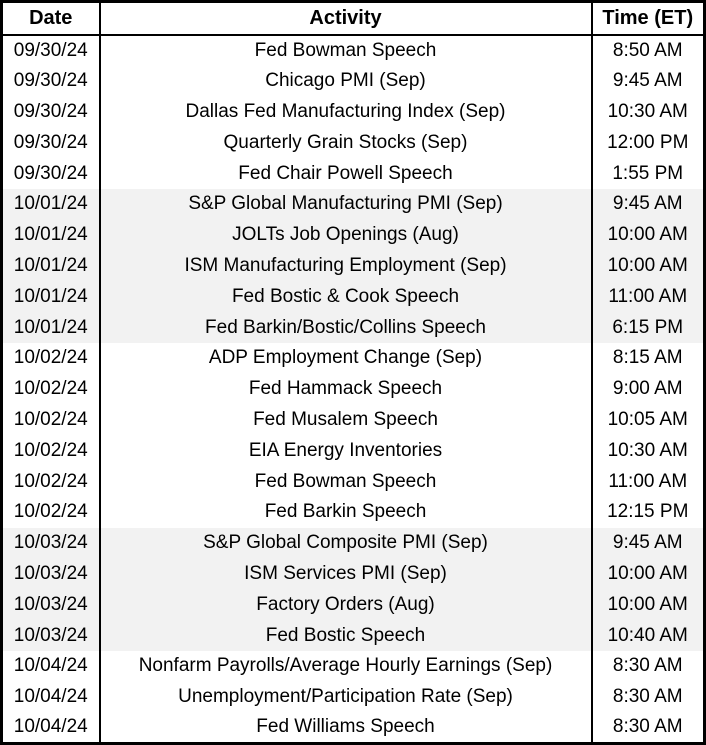 The width and height of the screenshot is (706, 745). Describe the element at coordinates (648, 389) in the screenshot. I see `time-cell: 9:00 AM` at that location.